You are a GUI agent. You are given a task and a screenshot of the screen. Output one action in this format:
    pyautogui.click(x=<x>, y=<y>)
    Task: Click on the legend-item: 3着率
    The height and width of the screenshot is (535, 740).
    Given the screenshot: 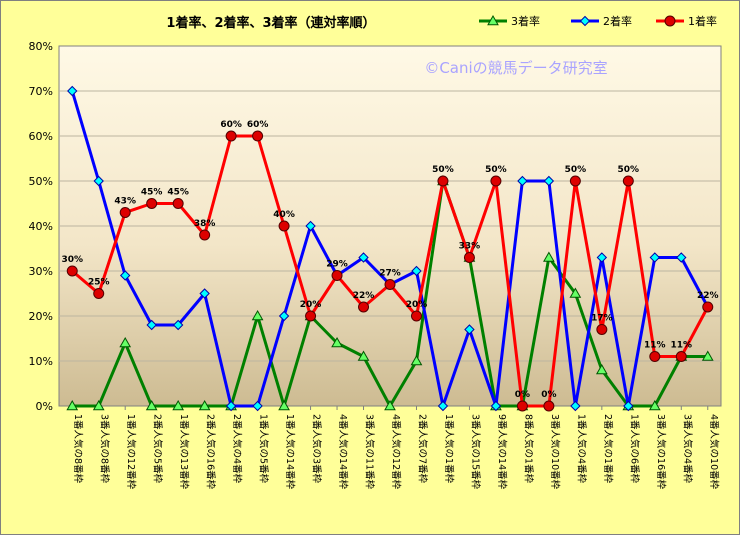 What is the action you would take?
    pyautogui.click(x=509, y=21)
    